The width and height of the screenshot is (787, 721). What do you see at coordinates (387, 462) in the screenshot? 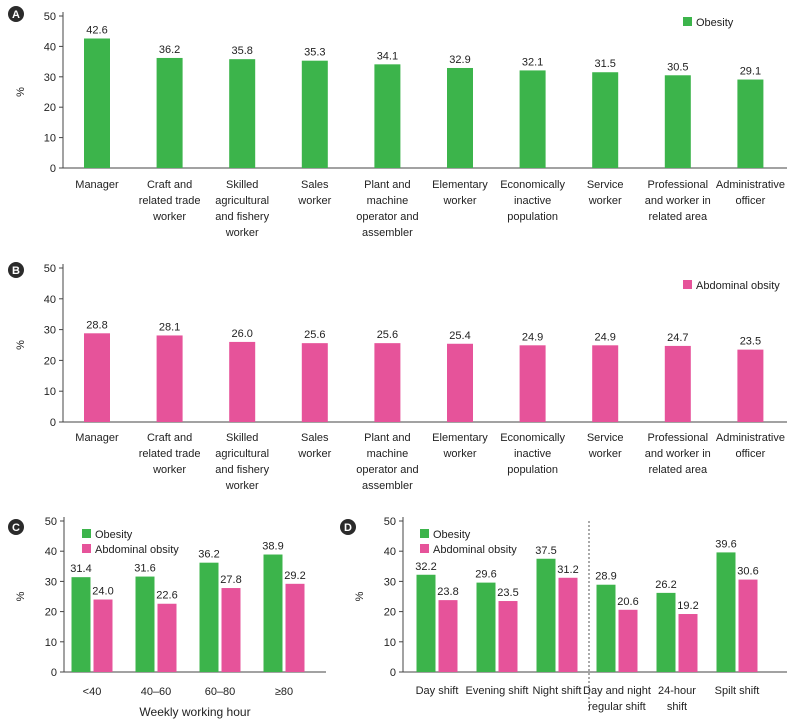
I see `category-label-b: Plant and machine operator and assembler` at bounding box center [387, 462].